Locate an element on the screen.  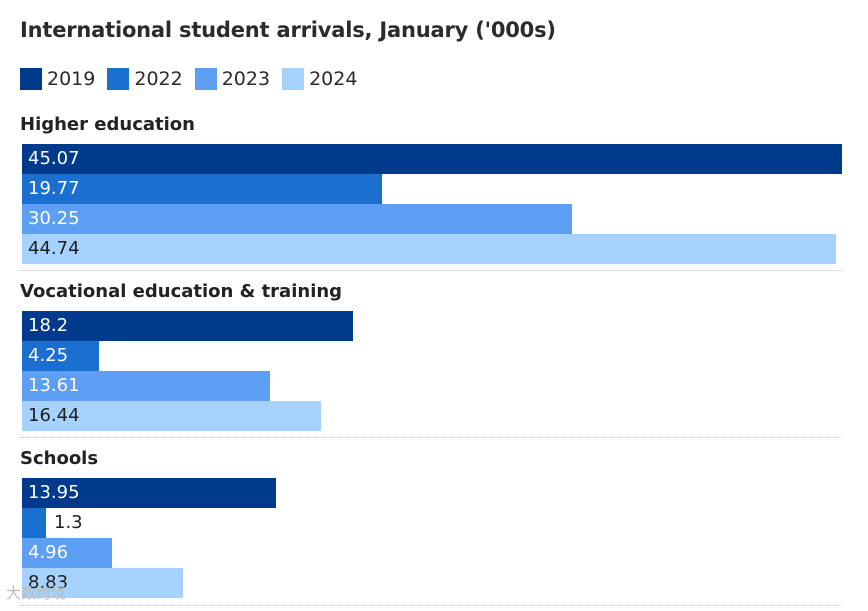
legend-item-2023: 2023 is located at coordinates (232, 79).